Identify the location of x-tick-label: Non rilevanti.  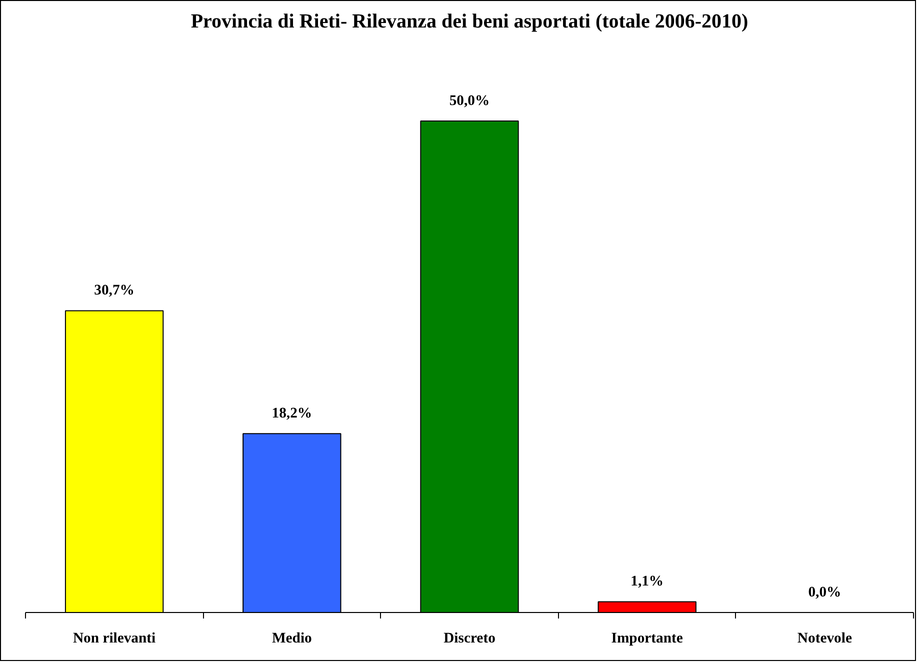
(114, 638).